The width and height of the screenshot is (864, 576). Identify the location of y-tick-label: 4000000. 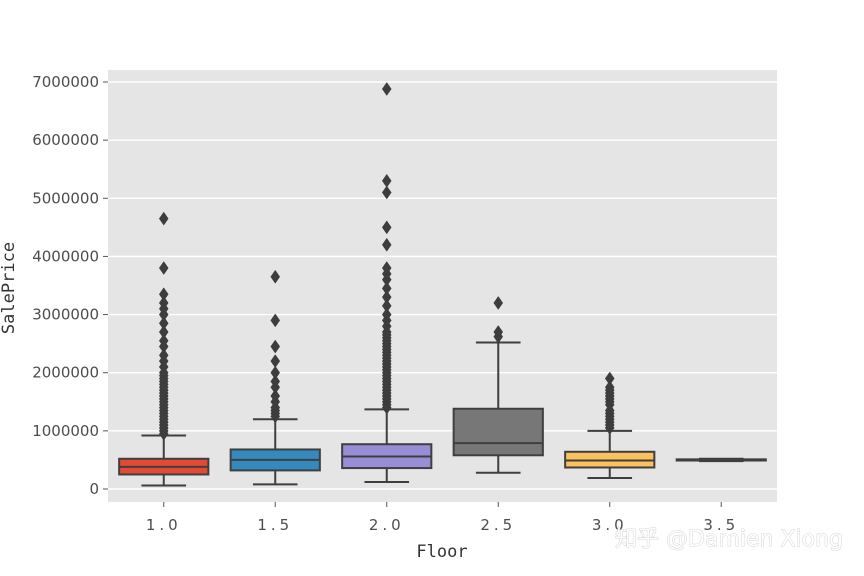
(65, 256).